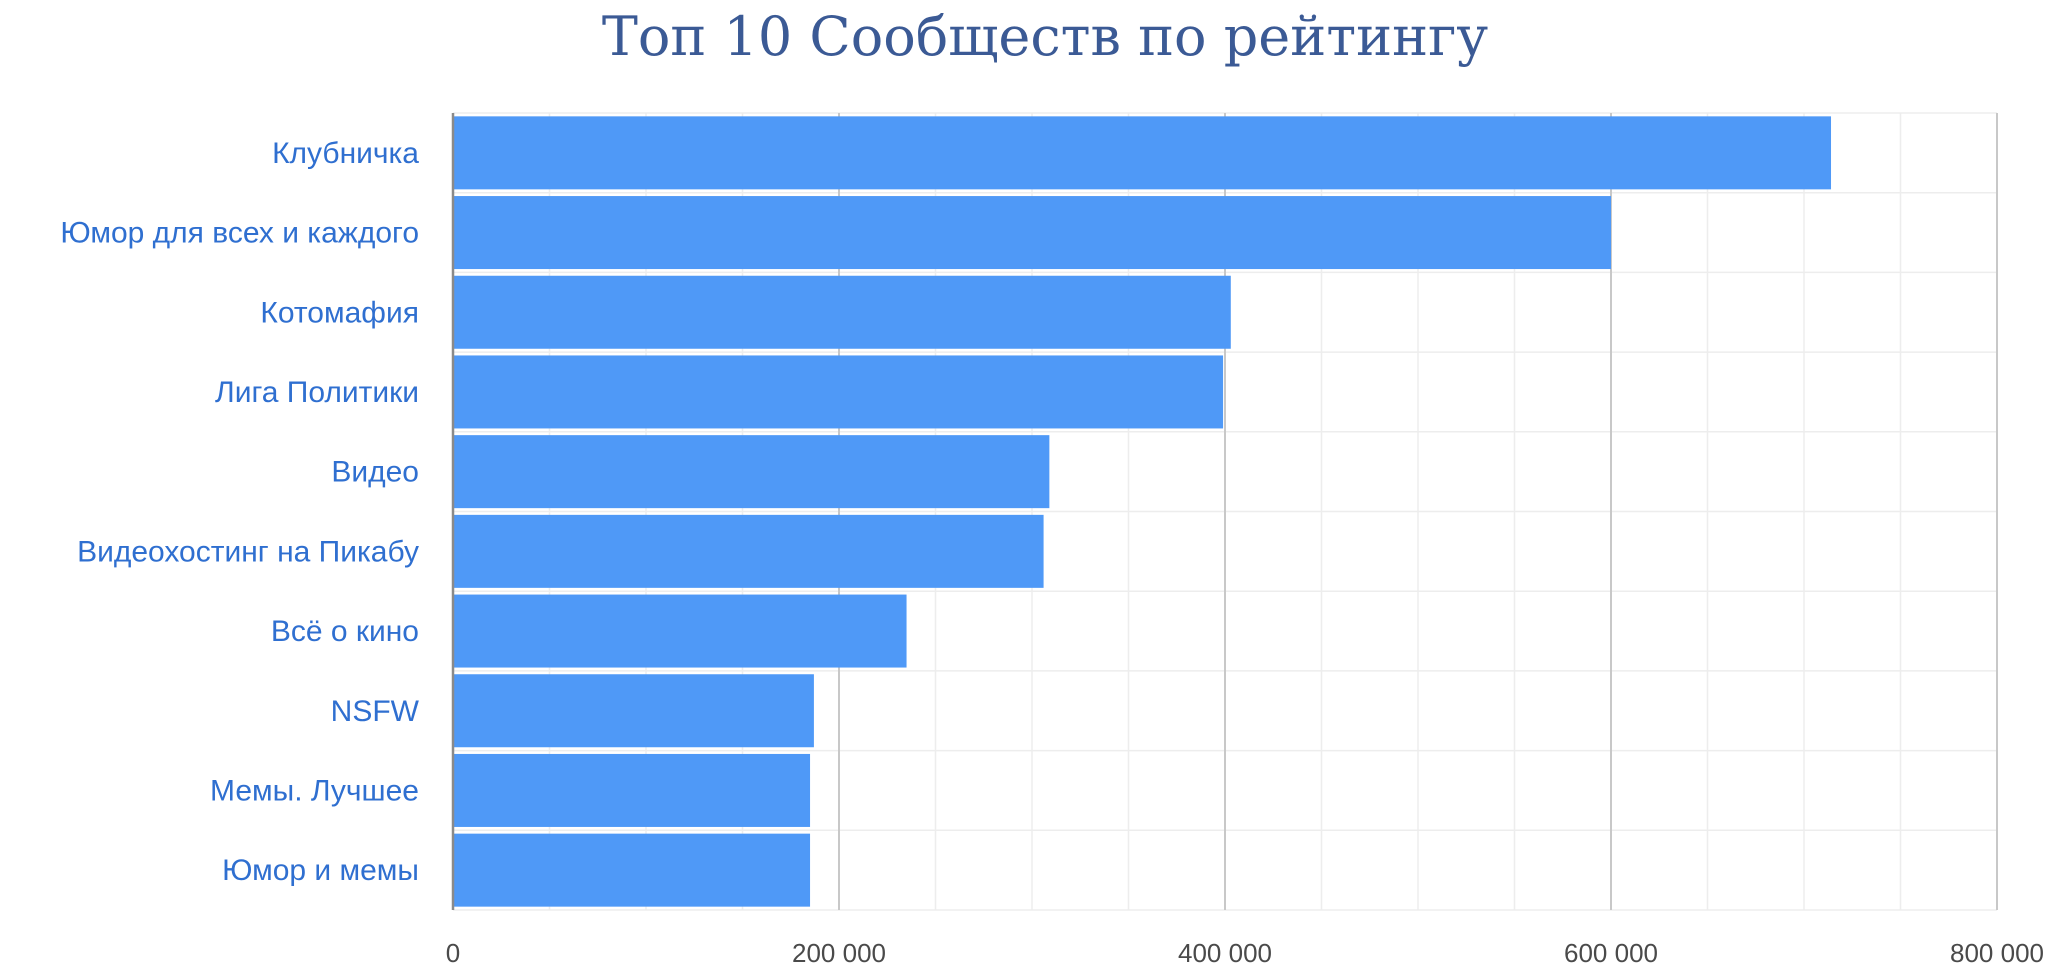 The height and width of the screenshot is (976, 2048). Describe the element at coordinates (314, 790) in the screenshot. I see `category-label: Мемы. Лучшее` at that location.